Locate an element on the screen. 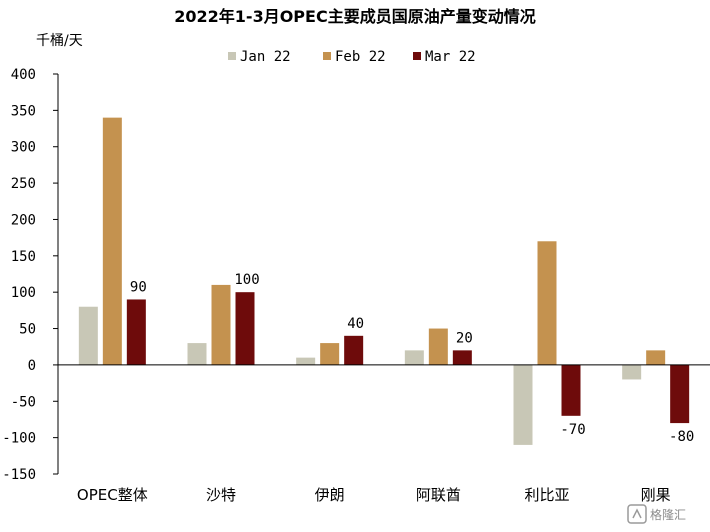  y-tick-label: 50 is located at coordinates (27, 330).